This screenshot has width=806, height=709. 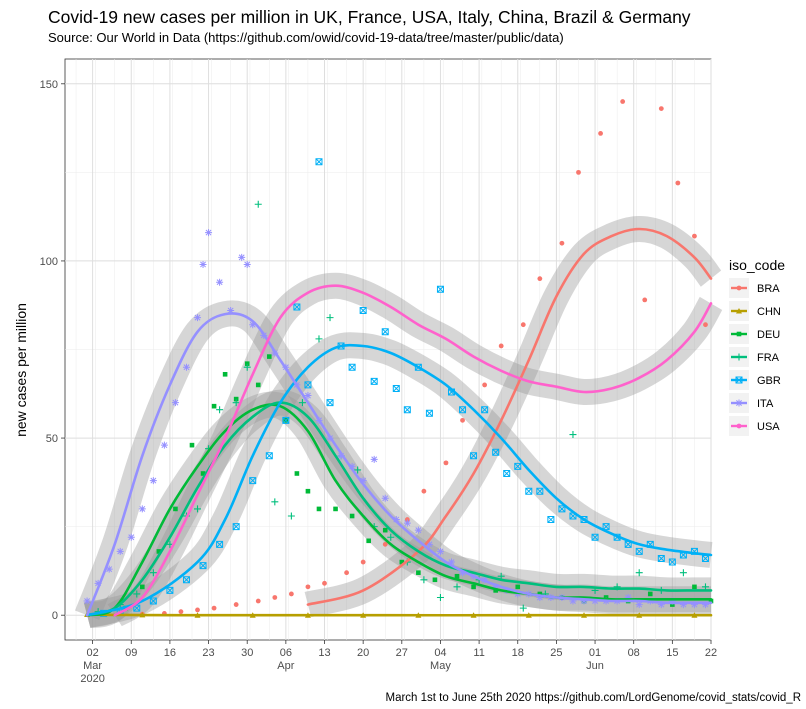 What do you see at coordinates (711, 653) in the screenshot?
I see `x-tick-label: 22` at bounding box center [711, 653].